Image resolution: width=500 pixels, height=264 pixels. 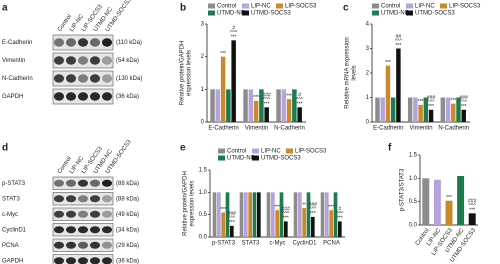 What do you see at coordinates (420, 129) in the screenshot?
I see `x-tick-label: Vimentin` at bounding box center [420, 129].